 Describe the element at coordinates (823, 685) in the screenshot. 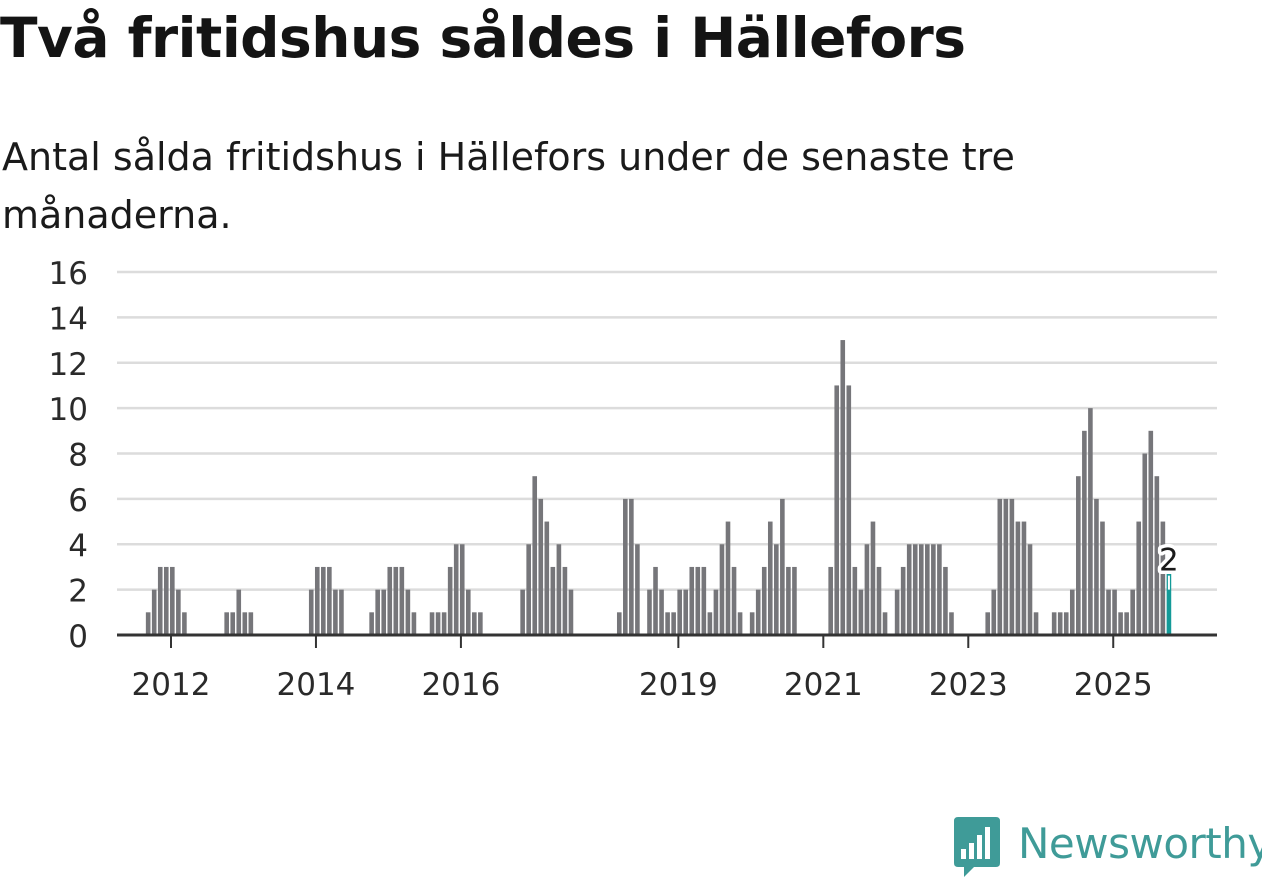

I see `x-tick-label: 2021` at that location.